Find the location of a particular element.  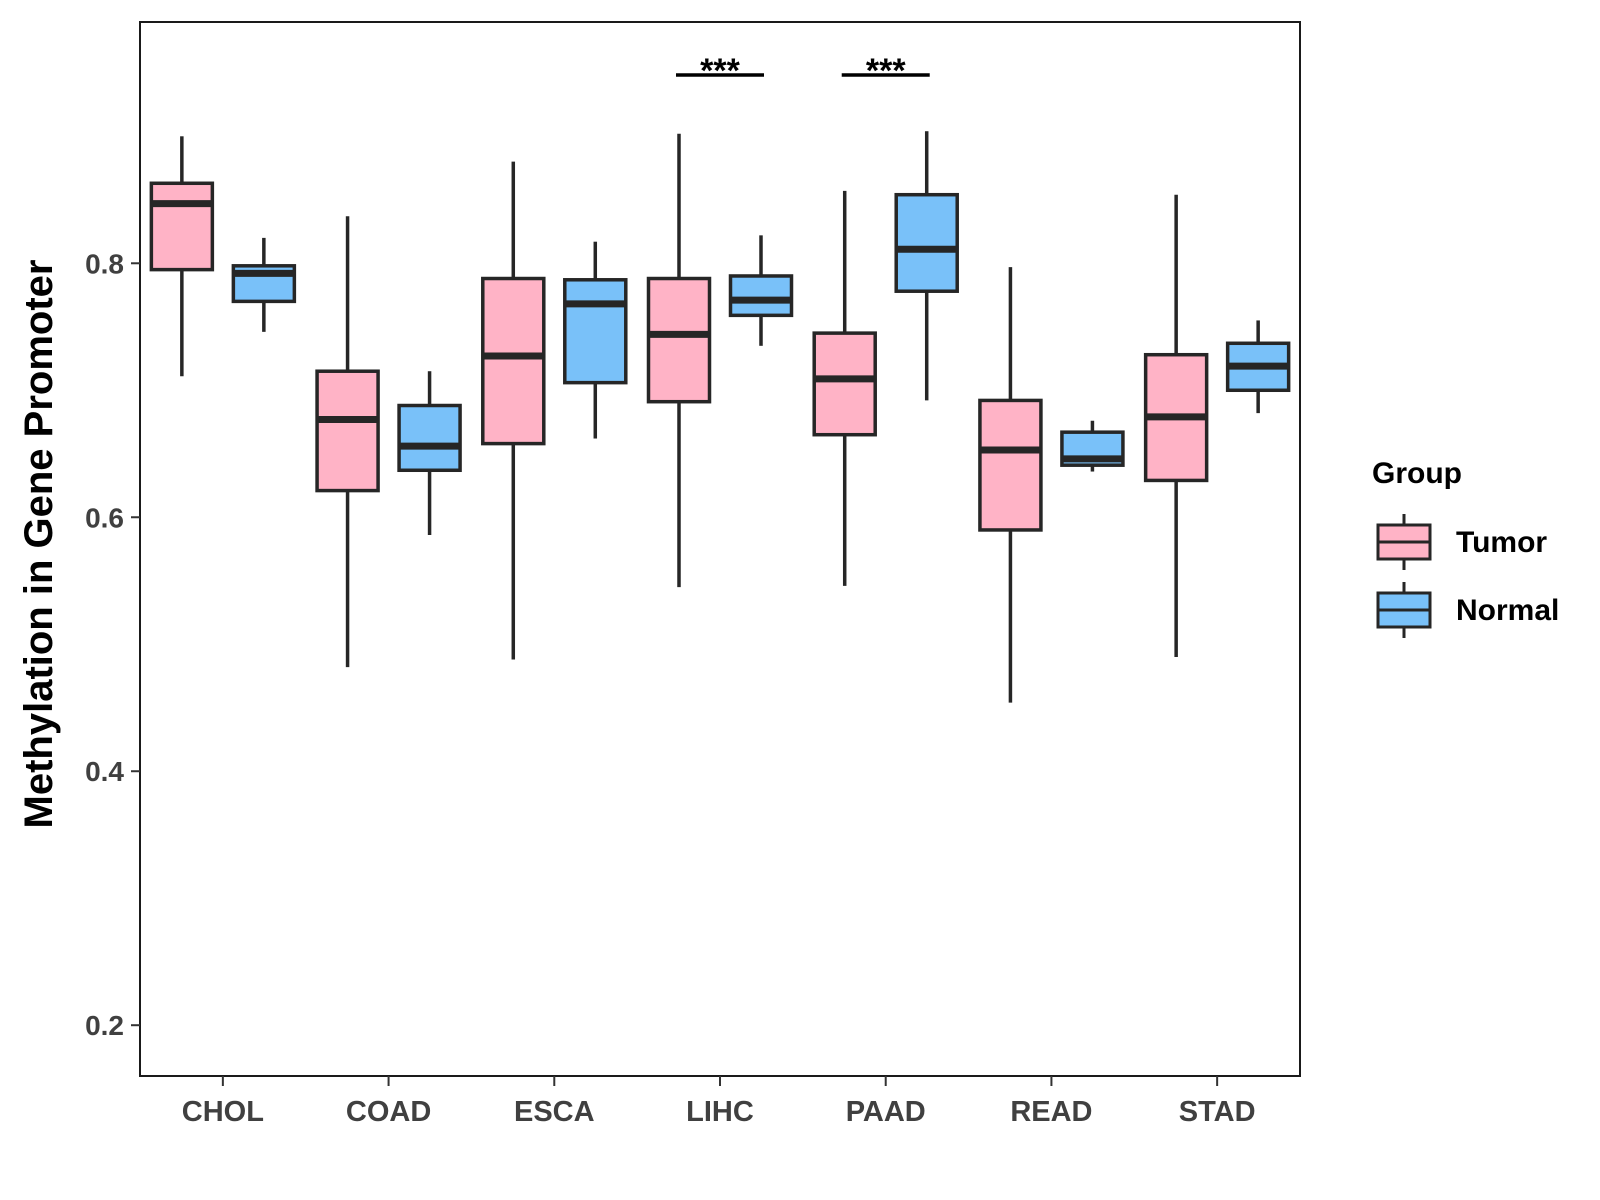

box-tumor-stad is located at coordinates (1176, 425).